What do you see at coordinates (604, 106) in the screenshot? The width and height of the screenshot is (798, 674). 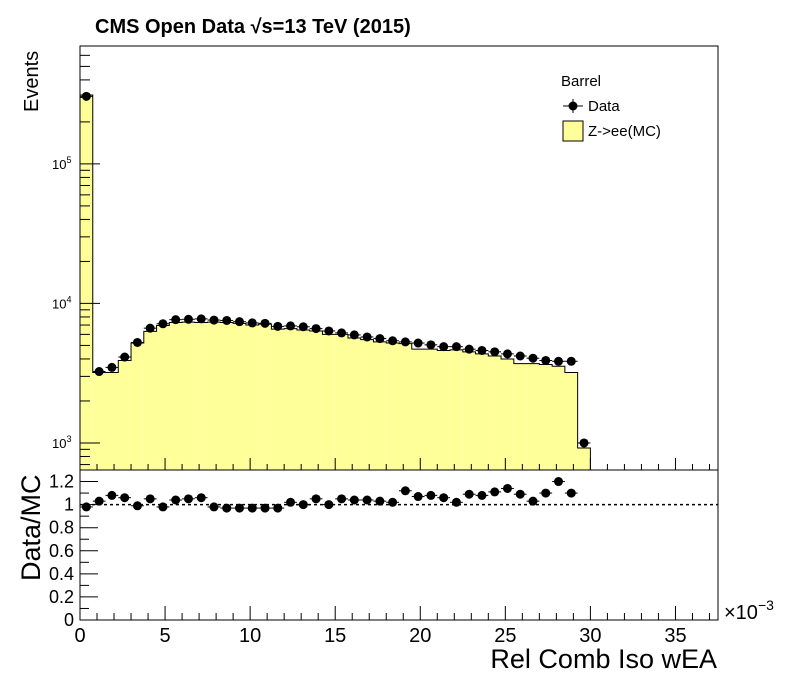 I see `legend-label-data: Data` at bounding box center [604, 106].